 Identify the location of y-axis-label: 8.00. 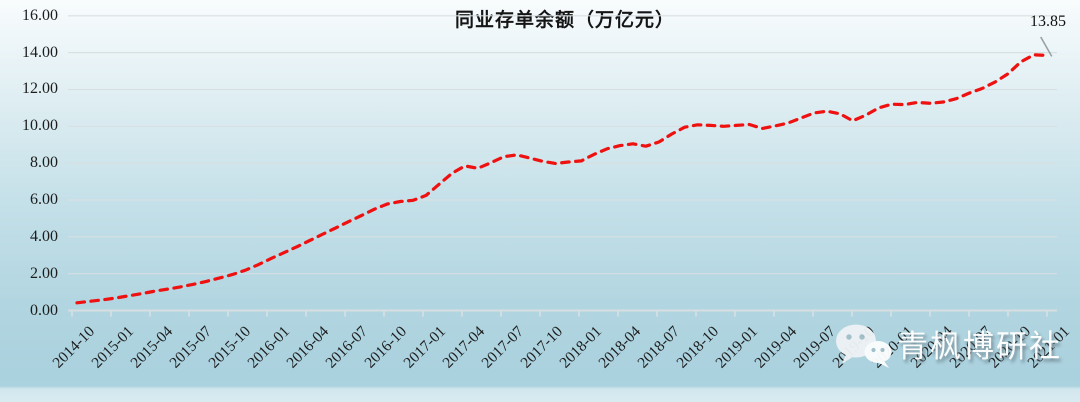
(44, 163).